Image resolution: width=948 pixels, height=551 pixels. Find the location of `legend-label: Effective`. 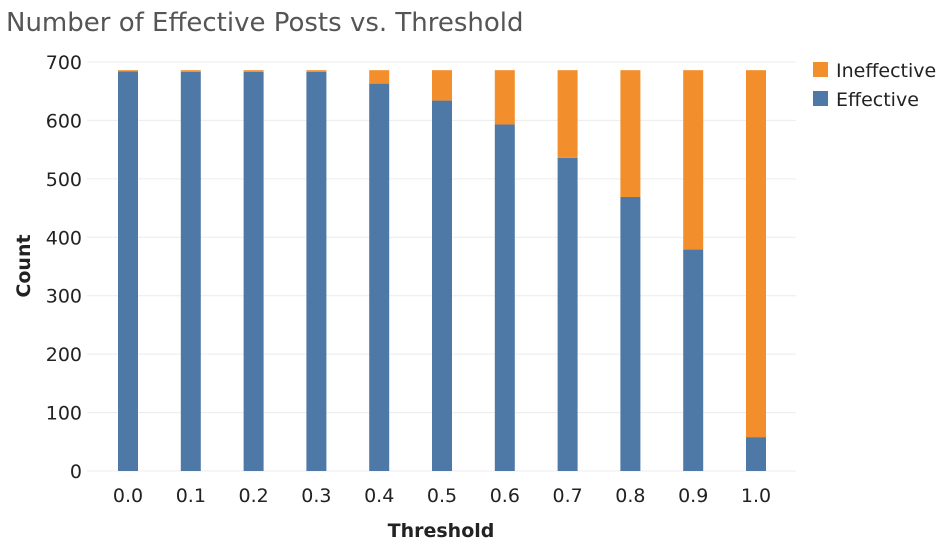

legend-label: Effective is located at coordinates (877, 100).